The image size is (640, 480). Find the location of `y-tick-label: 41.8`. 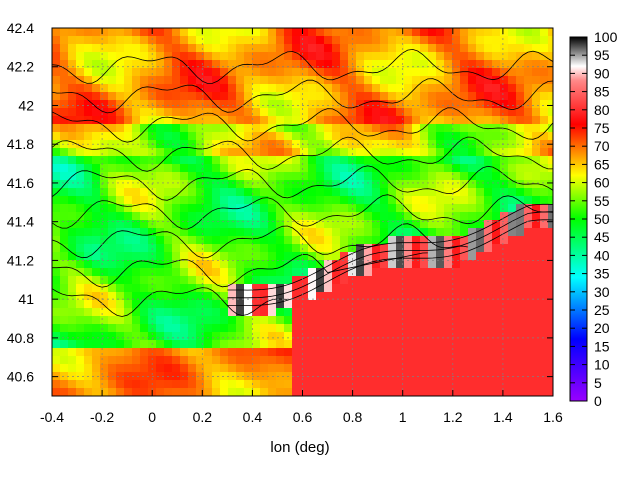

y-tick-label: 41.8 is located at coordinates (20, 144).